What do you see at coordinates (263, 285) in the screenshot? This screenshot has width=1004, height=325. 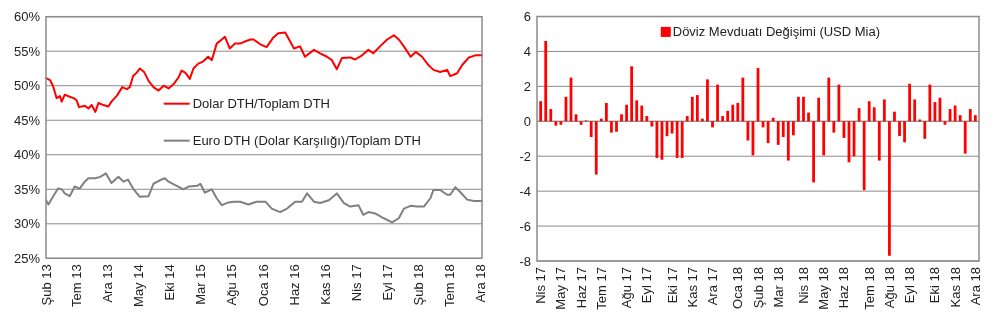 I see `x-tick-label: Oca 16` at bounding box center [263, 285].